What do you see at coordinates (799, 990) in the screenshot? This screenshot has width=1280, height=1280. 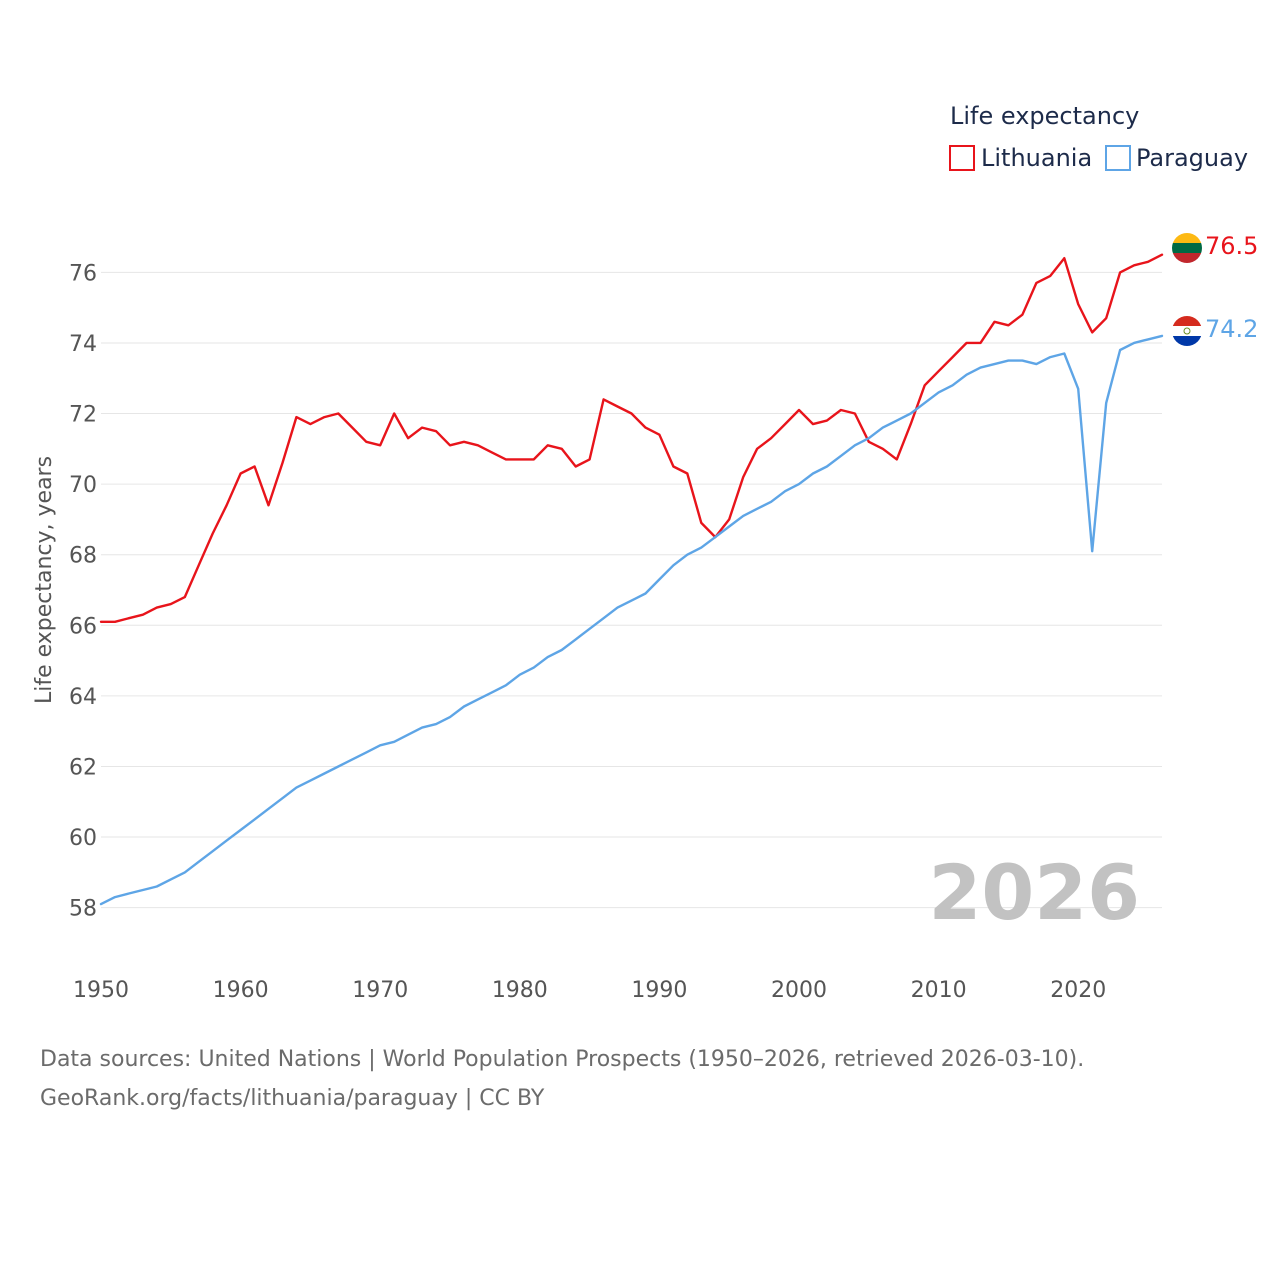 I see `x-tick-2000: 2000` at bounding box center [799, 990].